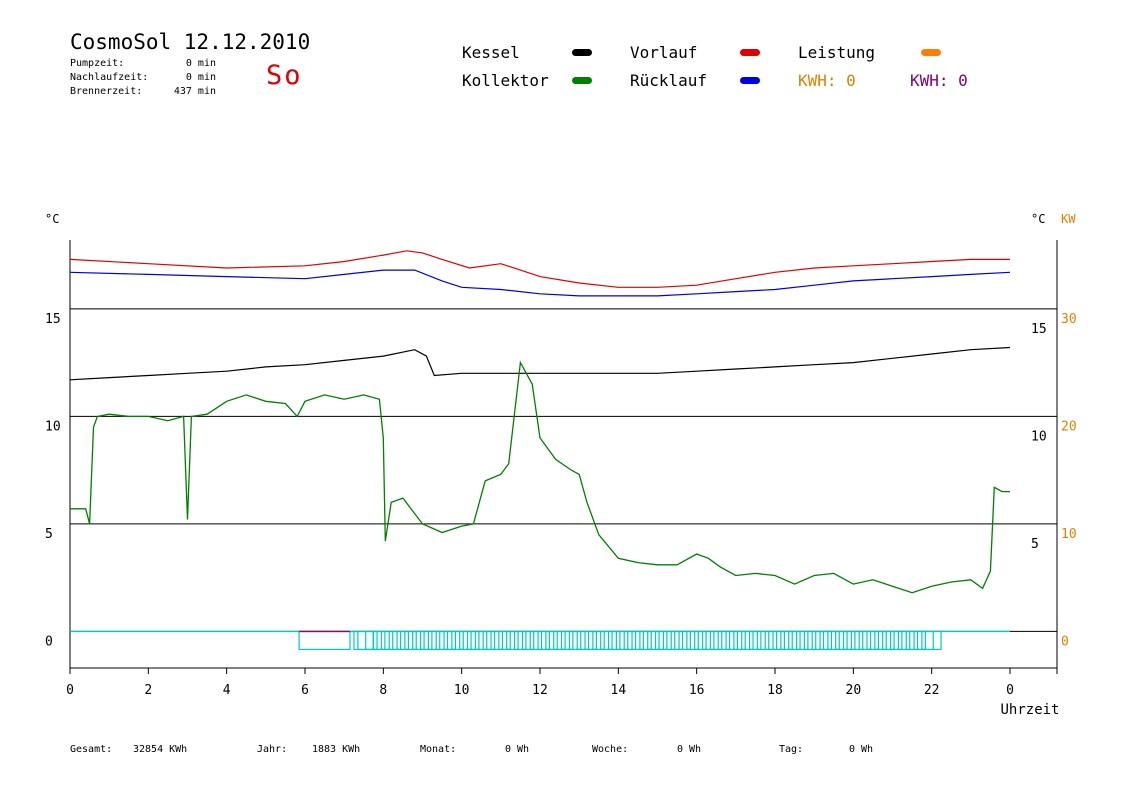  Describe the element at coordinates (517, 749) in the screenshot. I see `footer-month-value: 0 Wh` at that location.